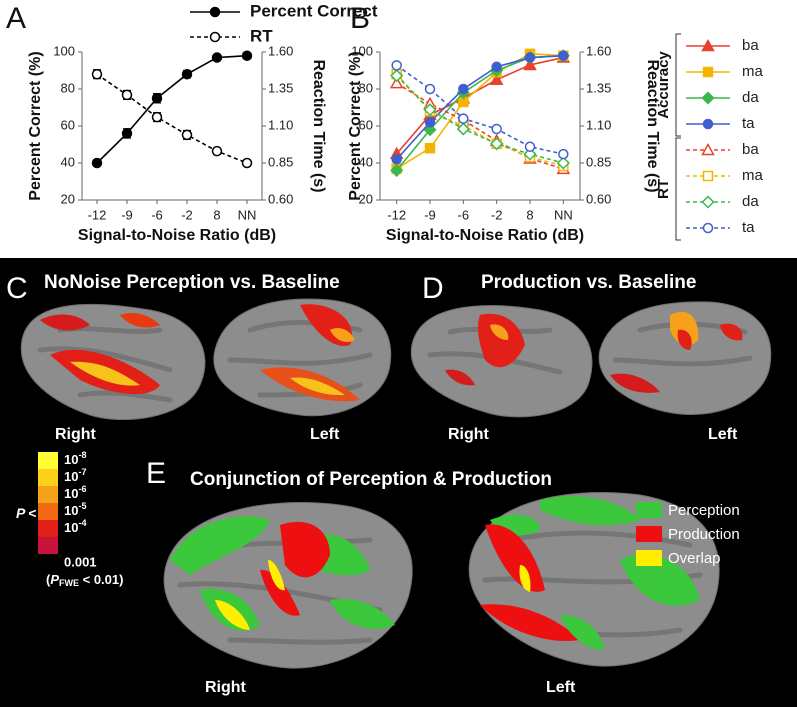 This screenshot has width=797, height=707. What do you see at coordinates (430, 214) in the screenshot?
I see `x-tick-label: -9` at bounding box center [430, 214].